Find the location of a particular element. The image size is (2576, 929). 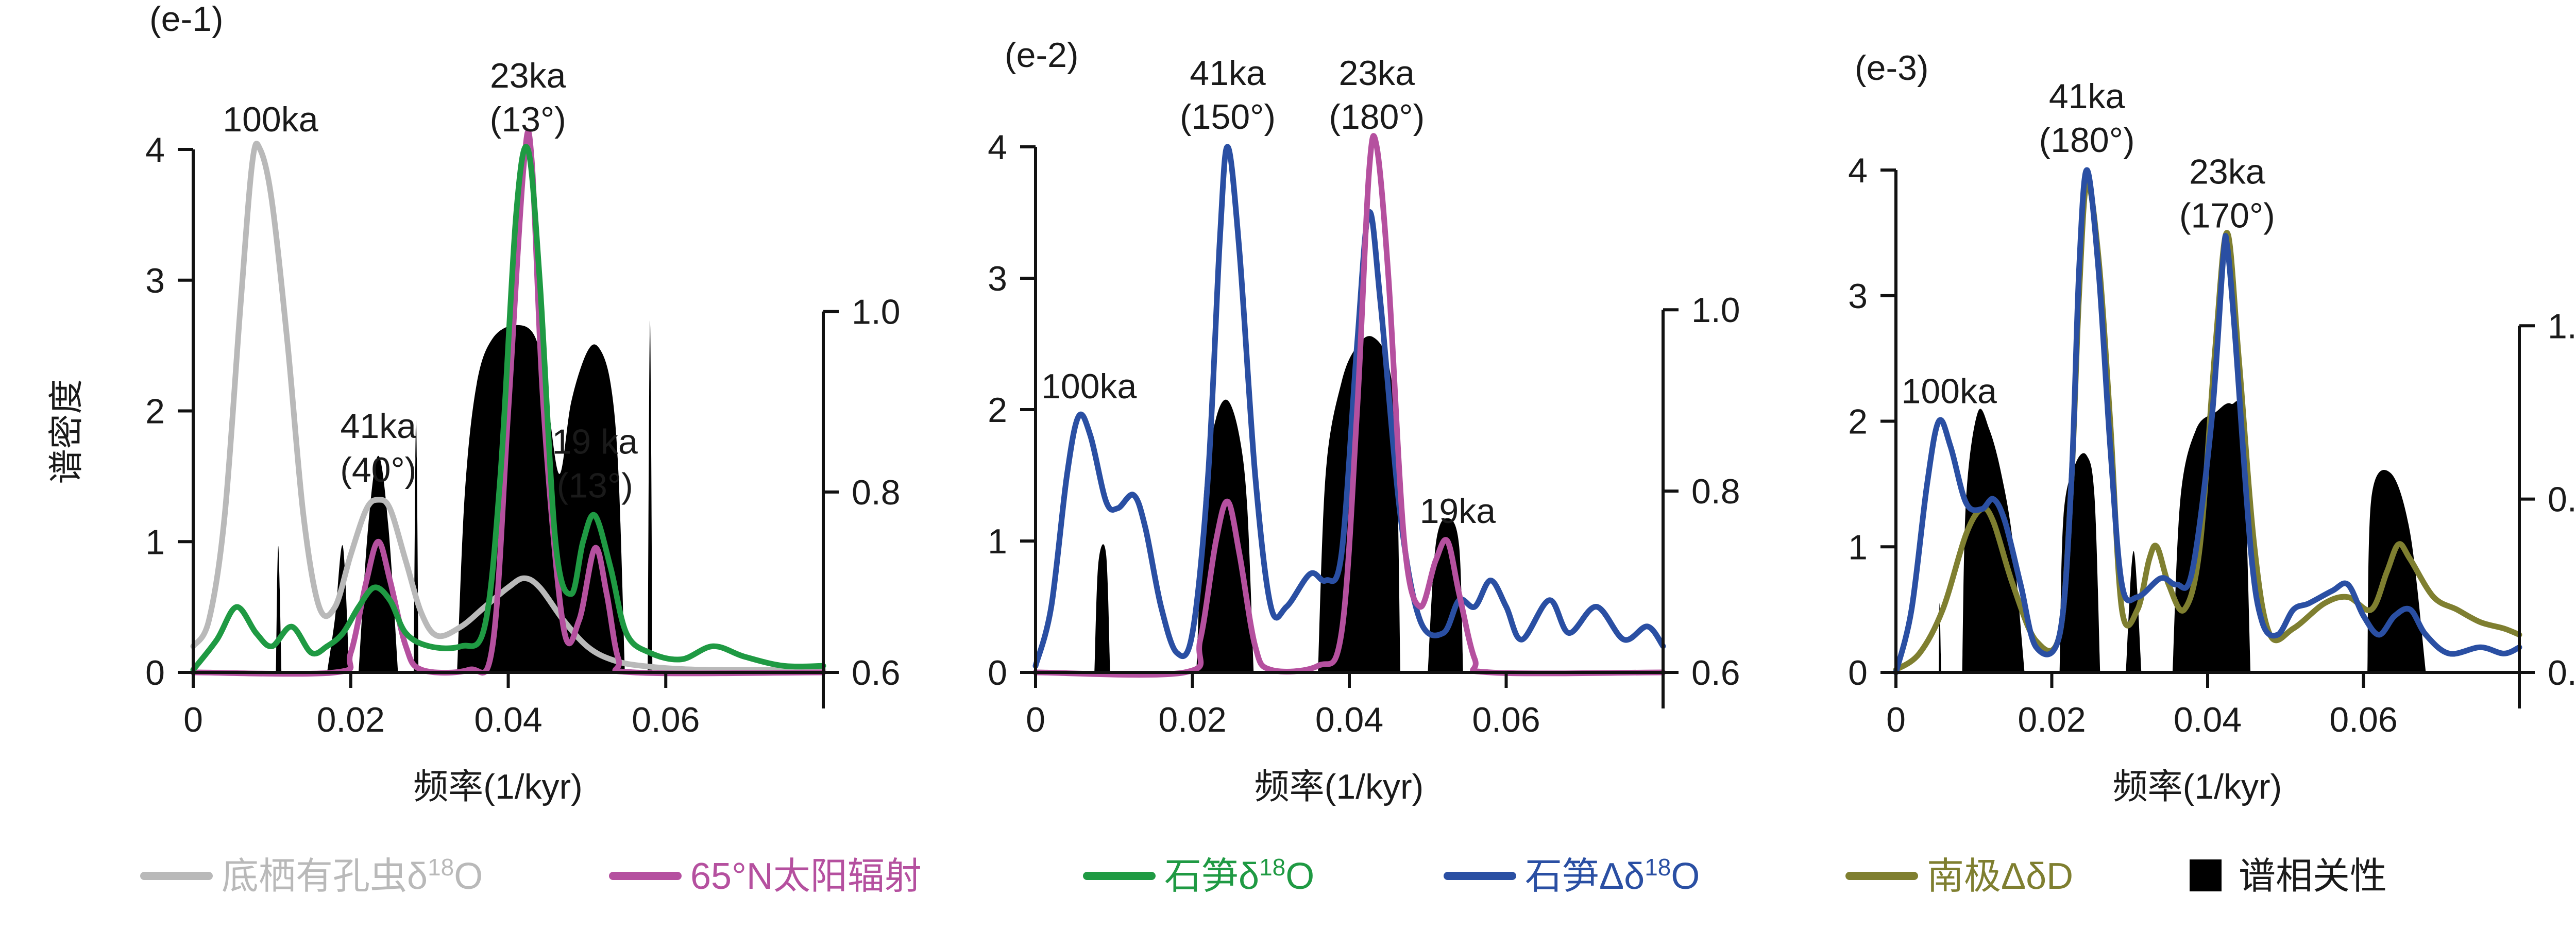

peak-annotation-sub: (40°) is located at coordinates (378, 469).